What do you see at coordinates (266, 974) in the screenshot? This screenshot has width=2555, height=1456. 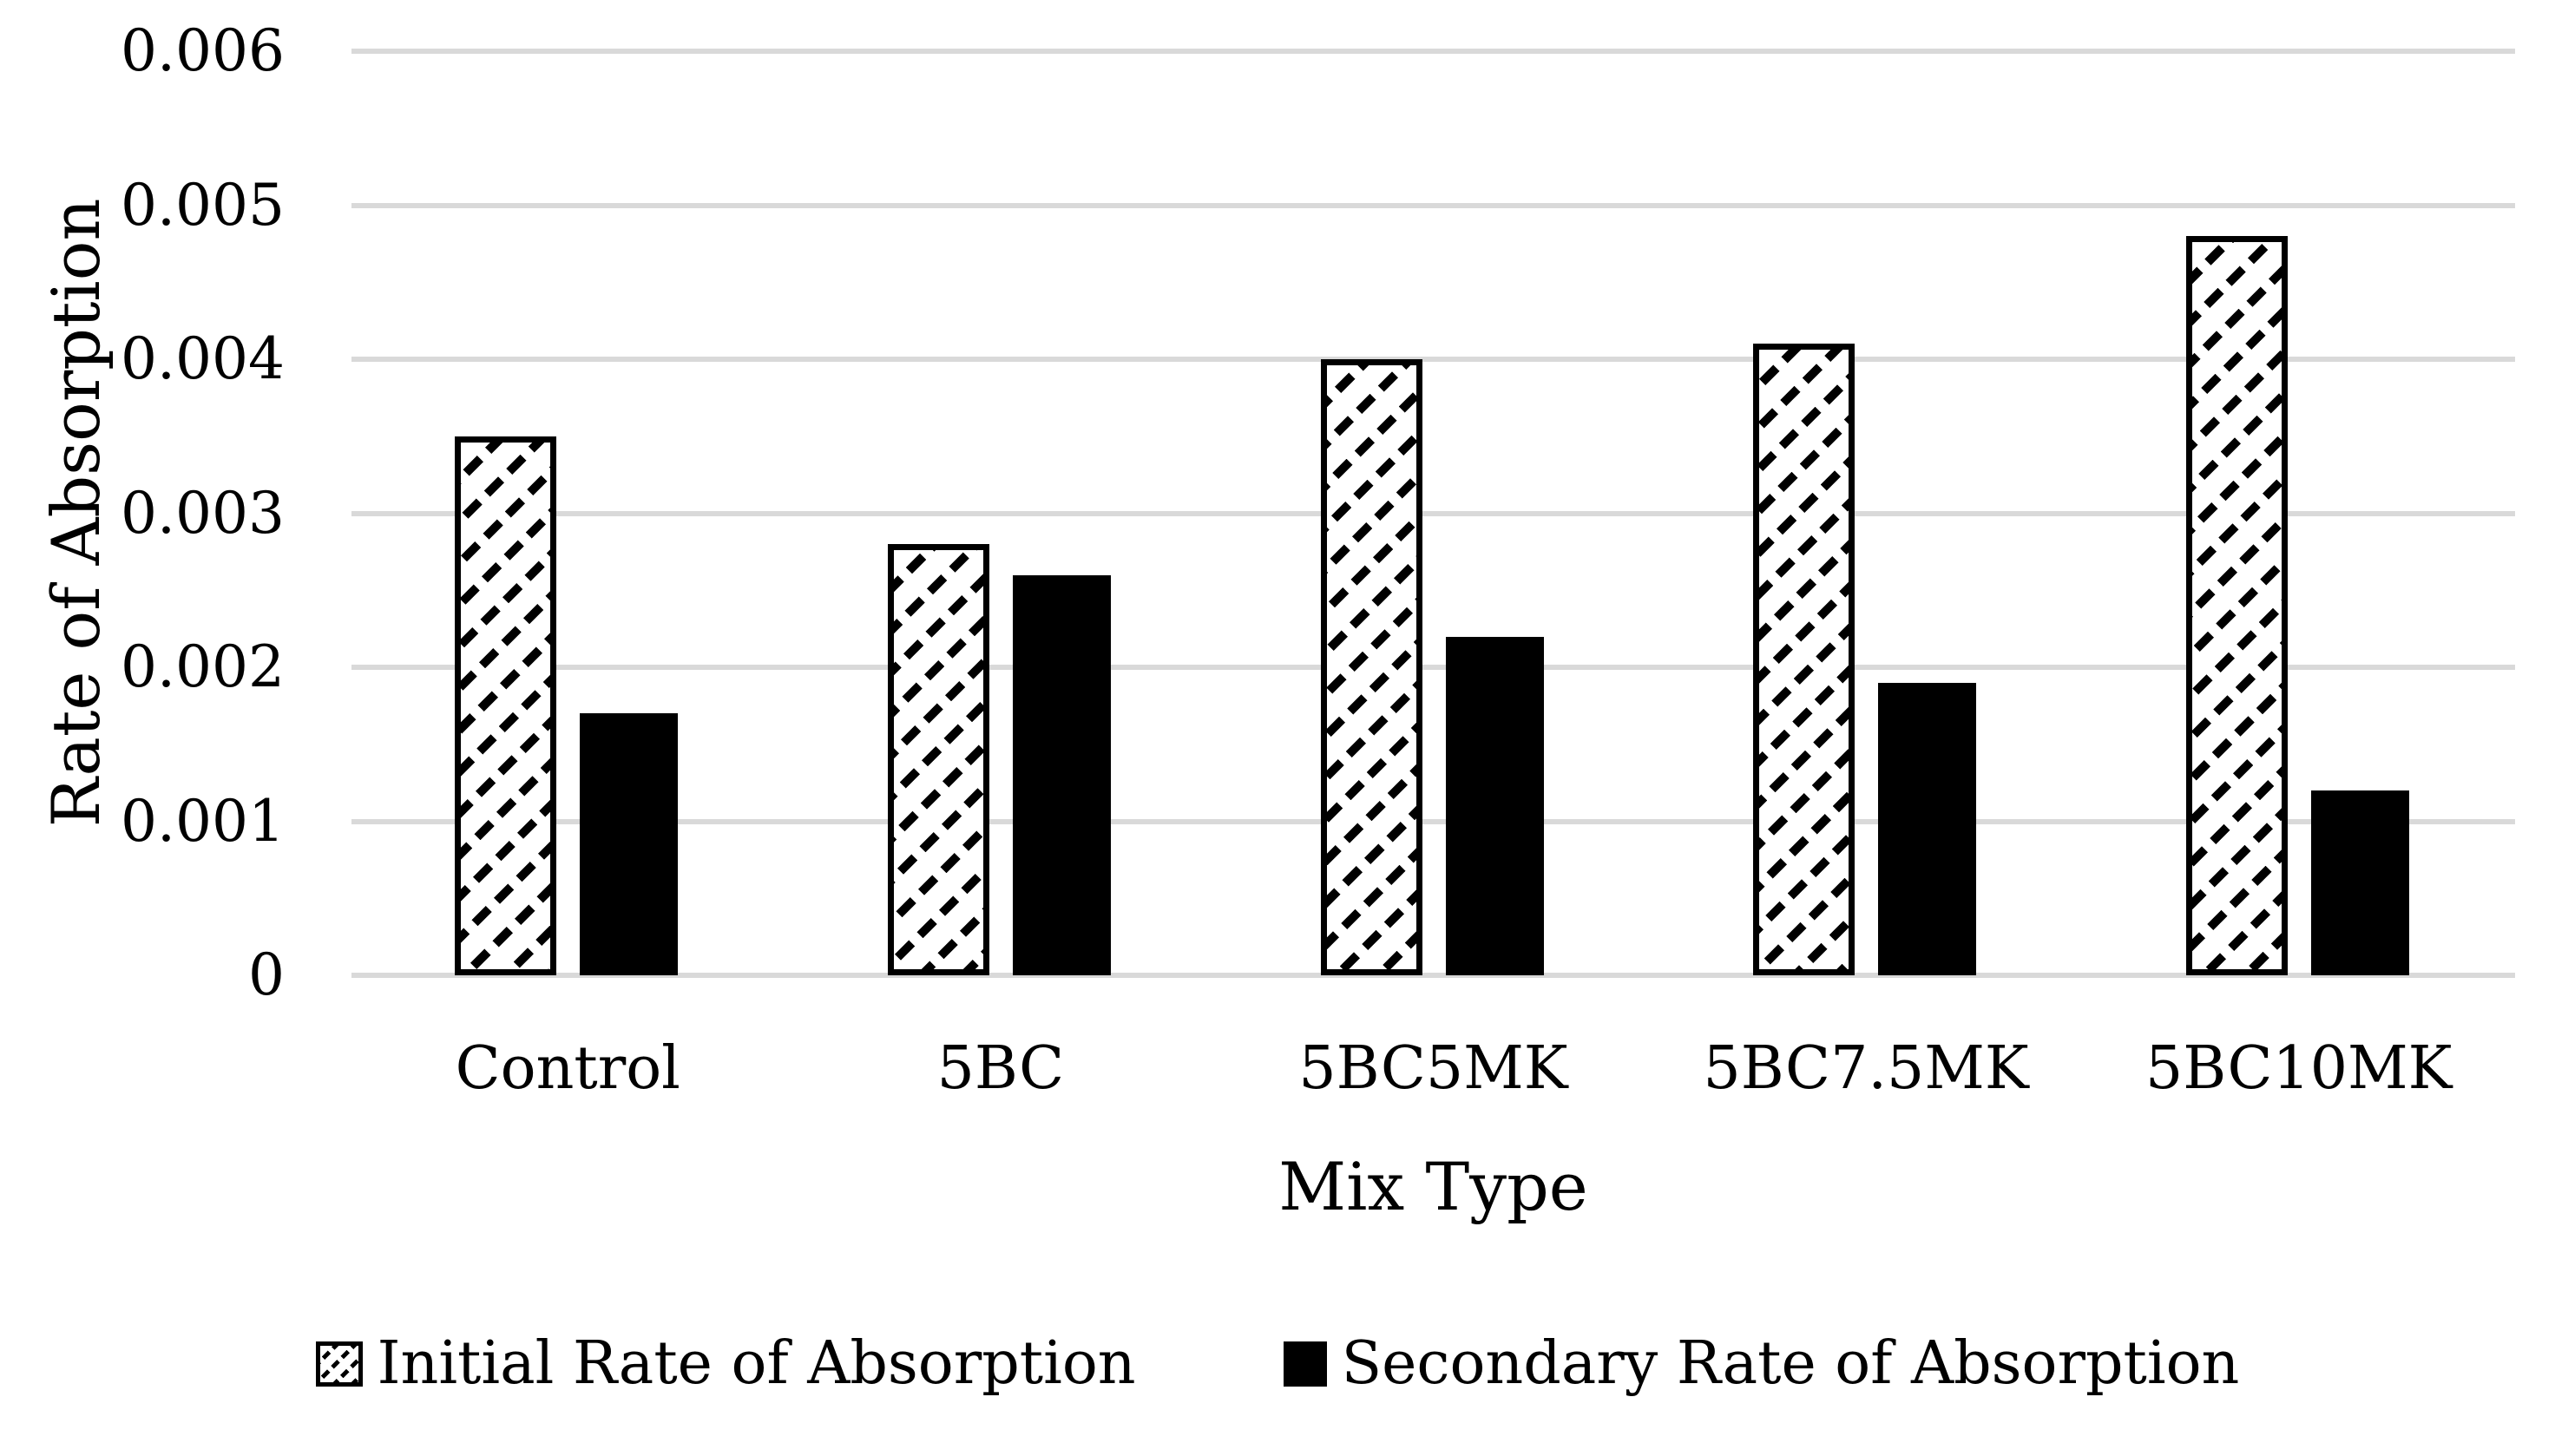 I see `y-tick-label: 0` at bounding box center [266, 974].